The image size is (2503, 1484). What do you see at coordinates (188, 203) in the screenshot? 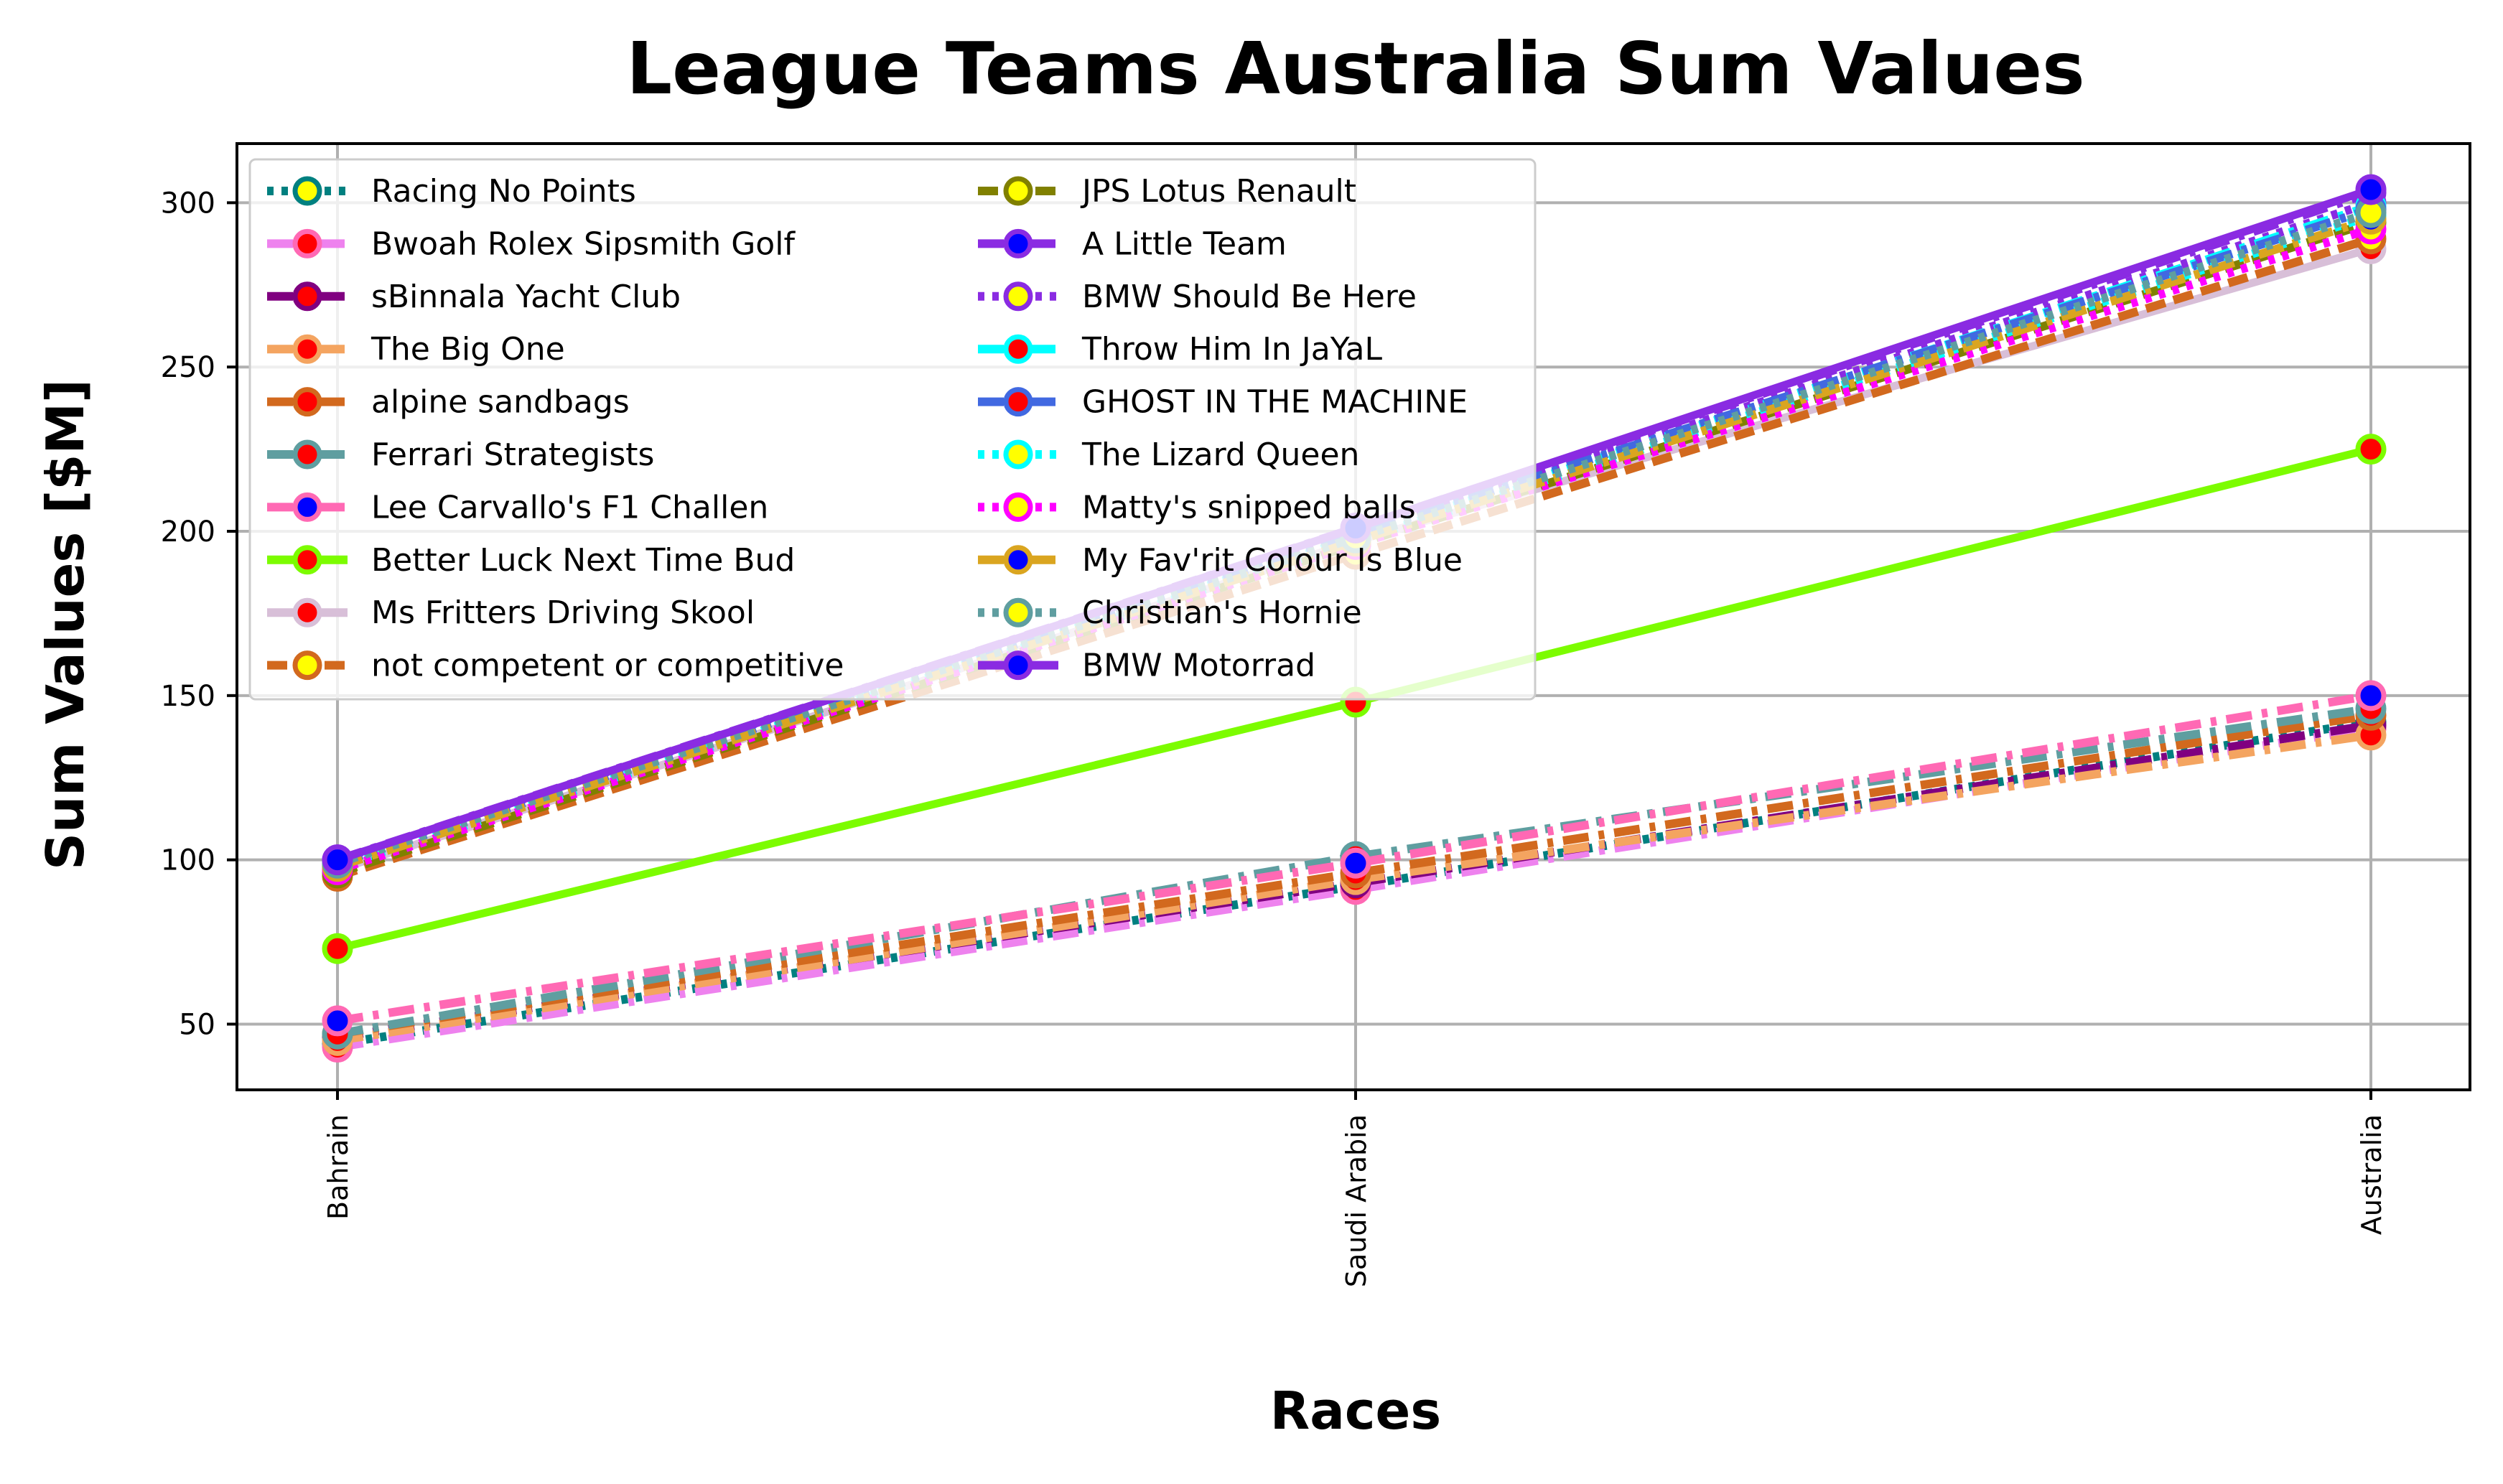
I see `y-tick-label: 300` at bounding box center [188, 203].